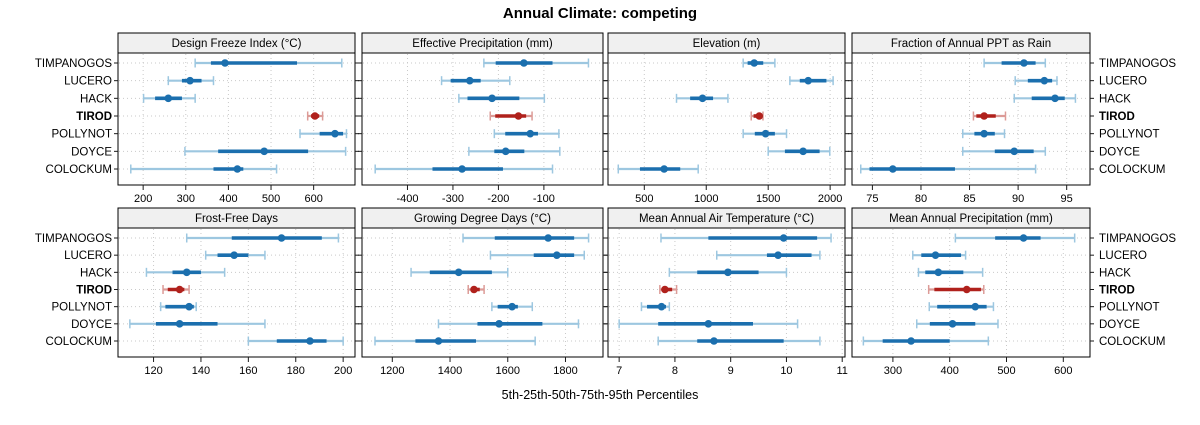 The width and height of the screenshot is (1200, 425). What do you see at coordinates (237, 44) in the screenshot?
I see `strip-title: Design Freeze Index (°C)` at bounding box center [237, 44].